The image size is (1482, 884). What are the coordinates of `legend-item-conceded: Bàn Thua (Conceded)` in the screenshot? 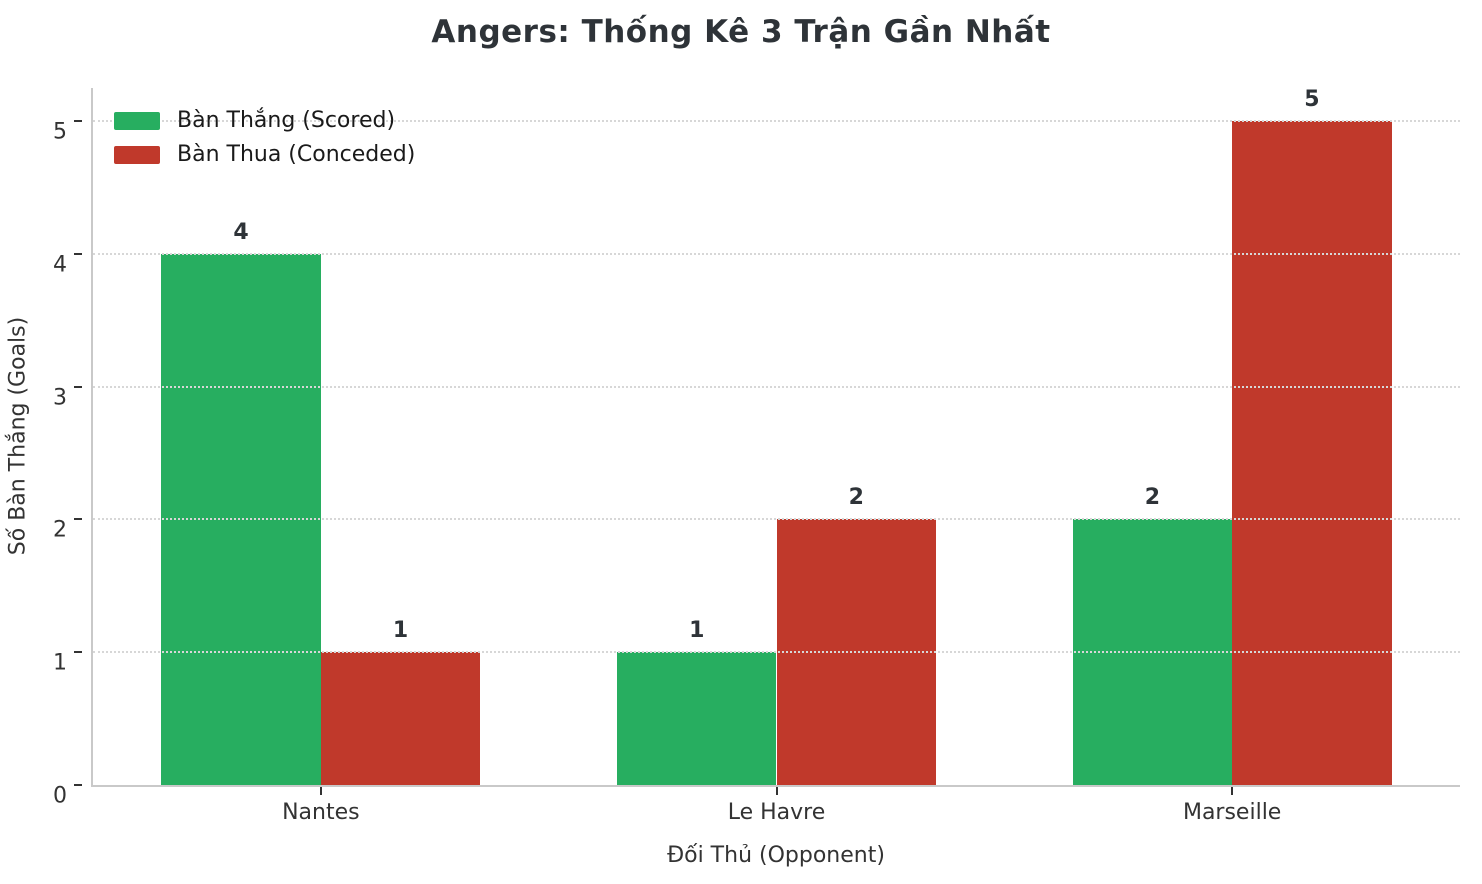 It's located at (264, 154).